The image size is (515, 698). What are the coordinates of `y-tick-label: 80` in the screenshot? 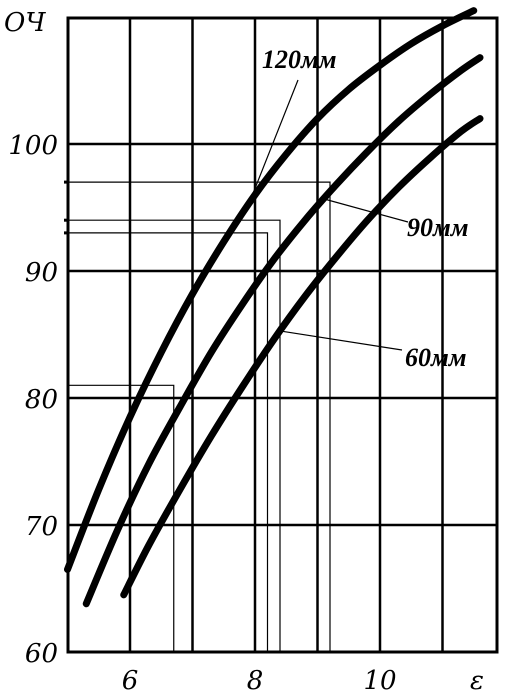 It's located at (41, 400).